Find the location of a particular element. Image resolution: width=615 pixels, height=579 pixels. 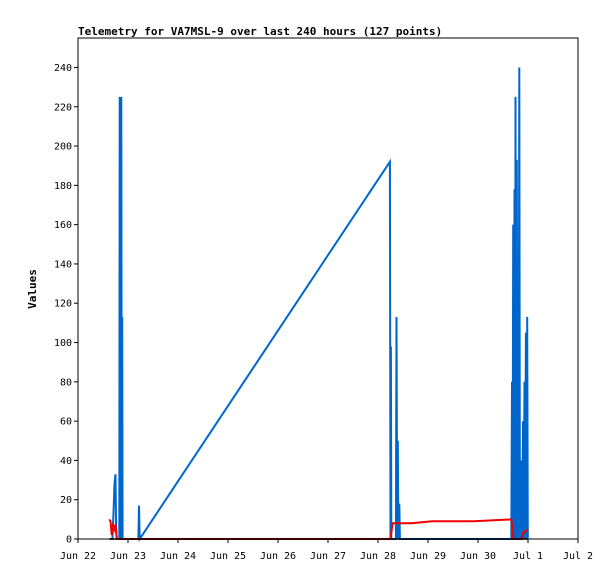

y-tick-label: 80 is located at coordinates (66, 382).